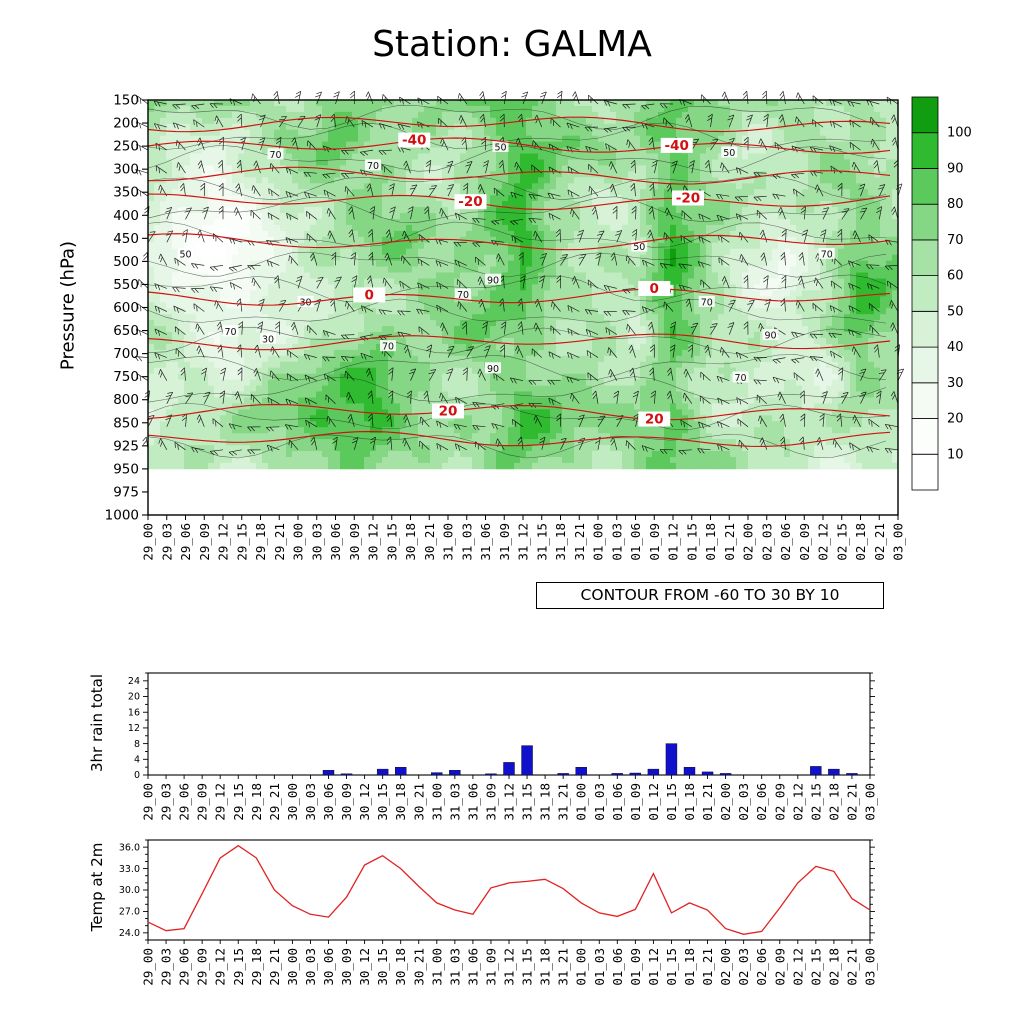 This screenshot has width=1024, height=1024. I want to click on rain-bars, so click(590, 759).